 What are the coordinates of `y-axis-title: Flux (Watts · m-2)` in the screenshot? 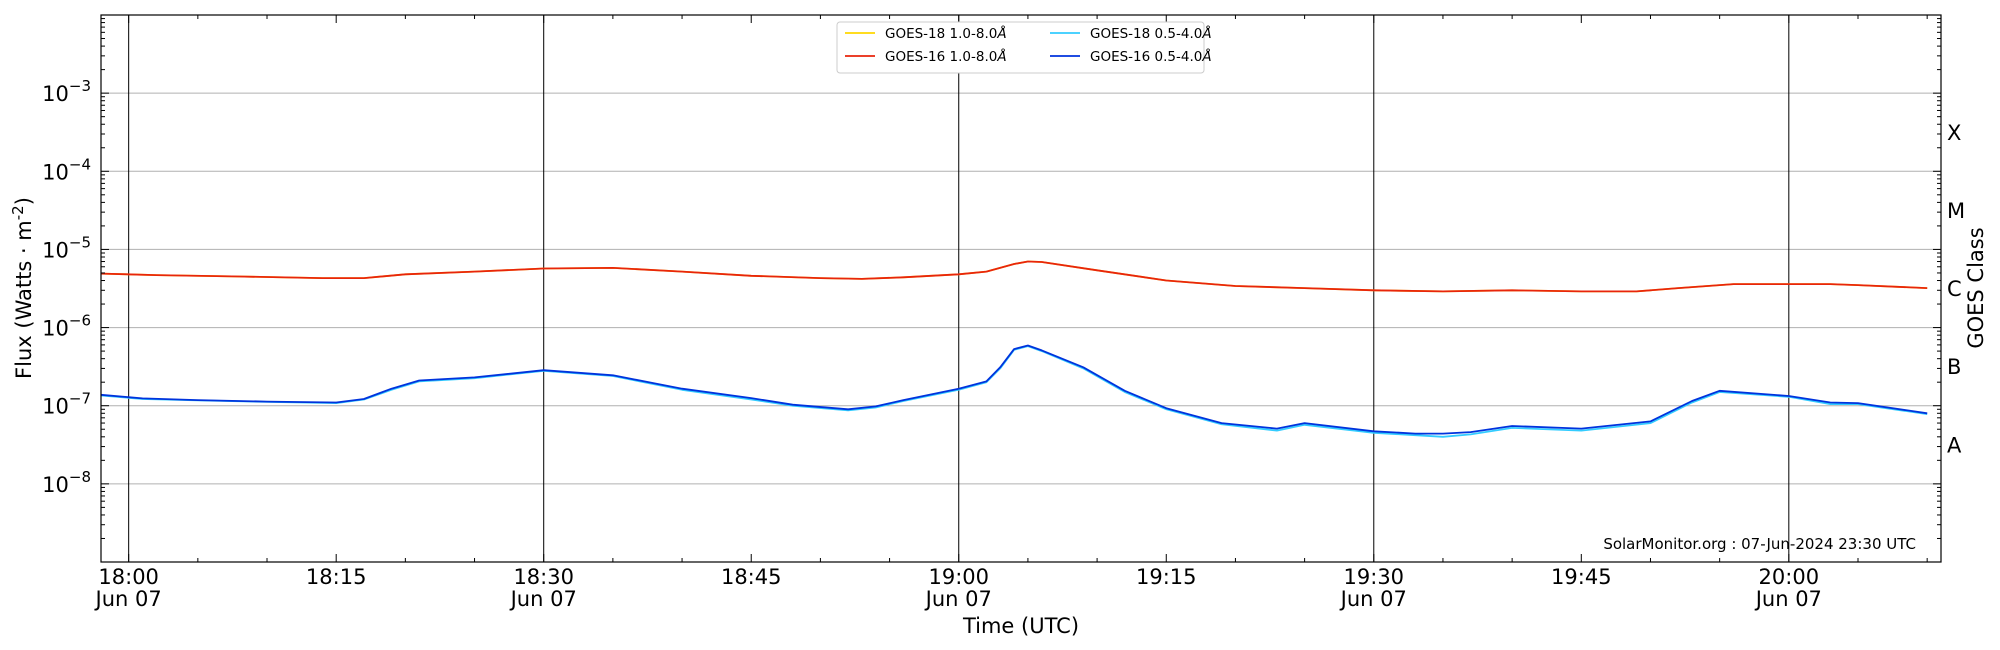 It's located at (22, 288).